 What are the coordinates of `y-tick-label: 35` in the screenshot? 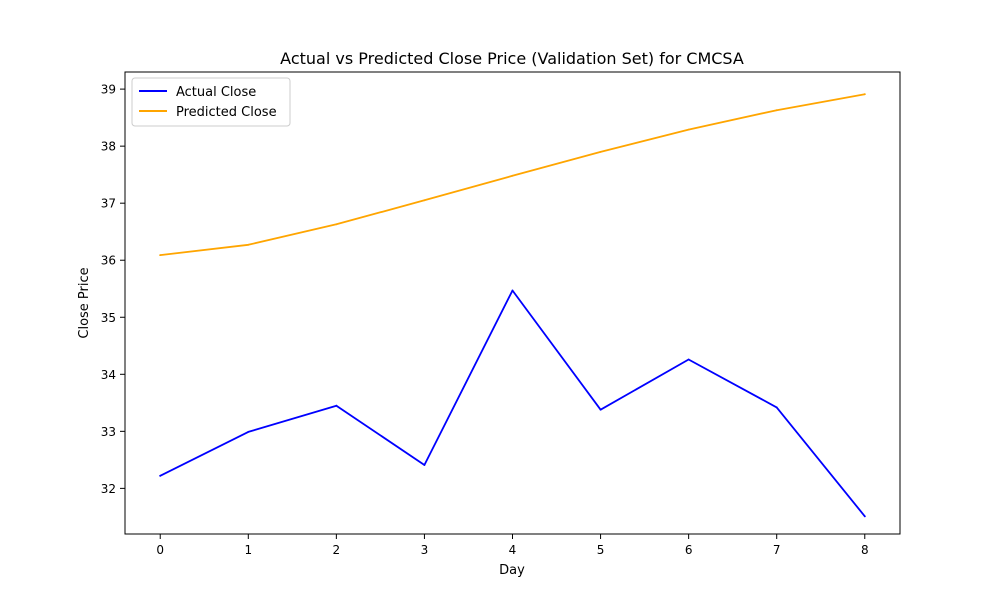 It's located at (108, 318).